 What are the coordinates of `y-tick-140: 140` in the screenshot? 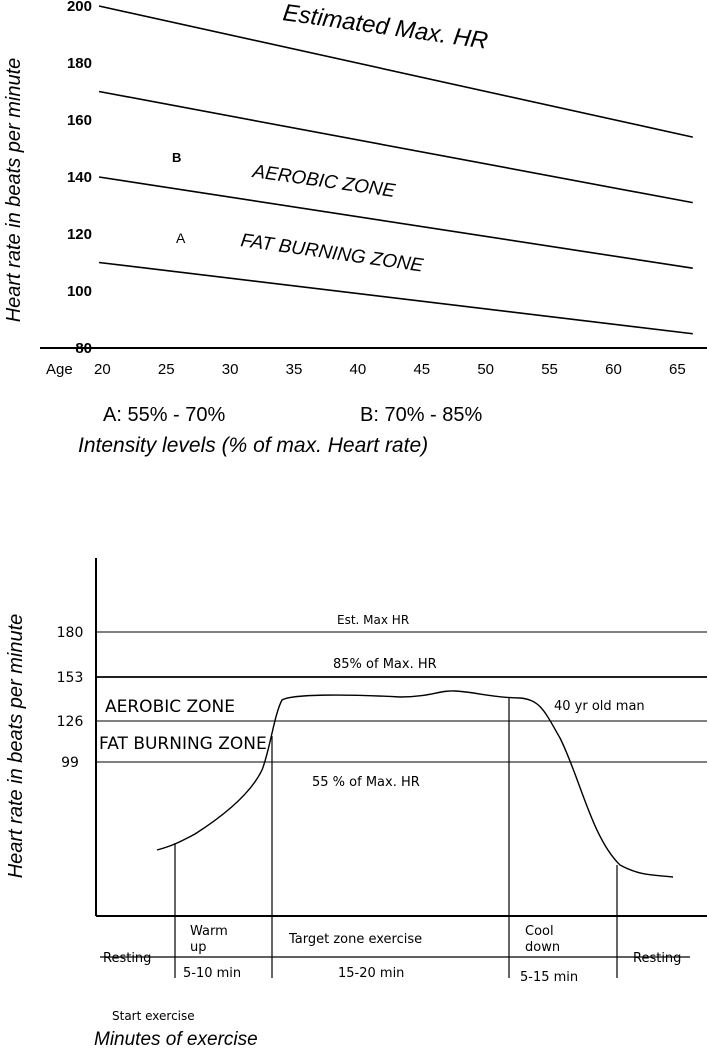 It's located at (79, 177).